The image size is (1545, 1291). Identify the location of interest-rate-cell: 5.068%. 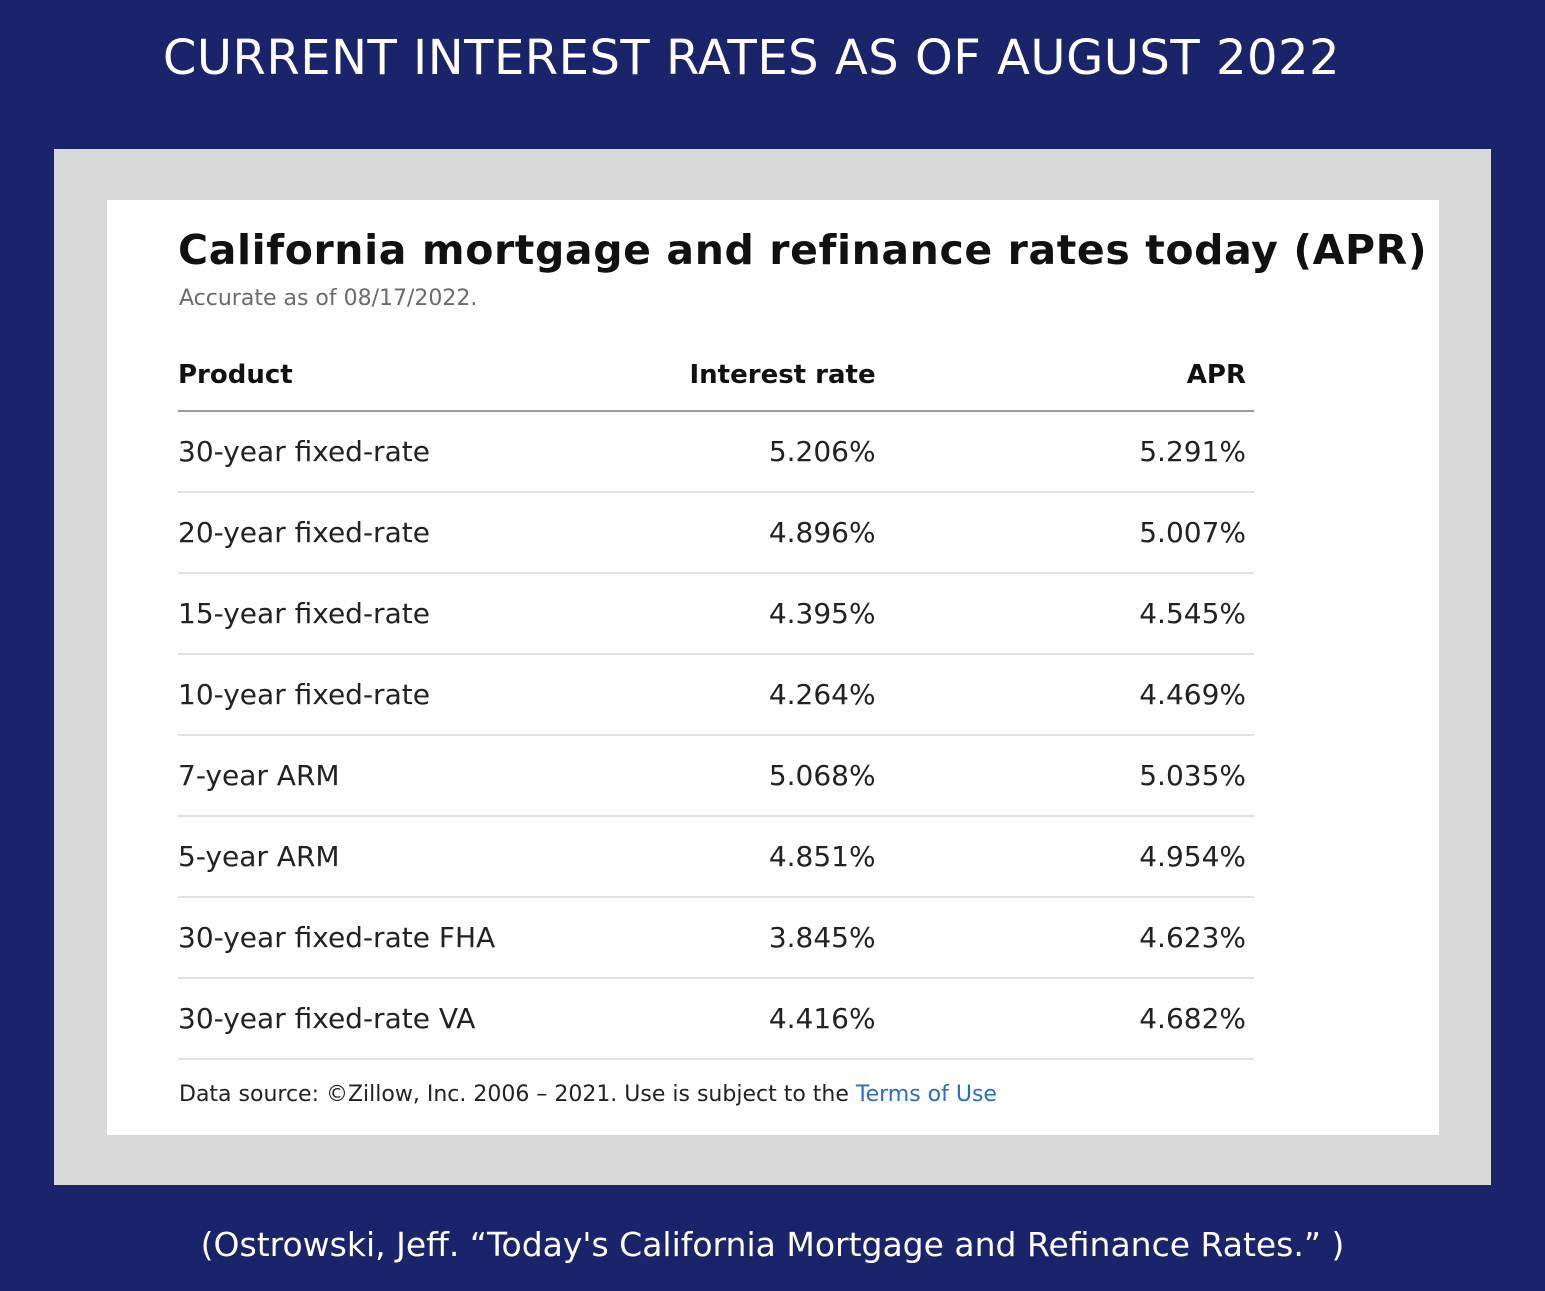
(765, 776).